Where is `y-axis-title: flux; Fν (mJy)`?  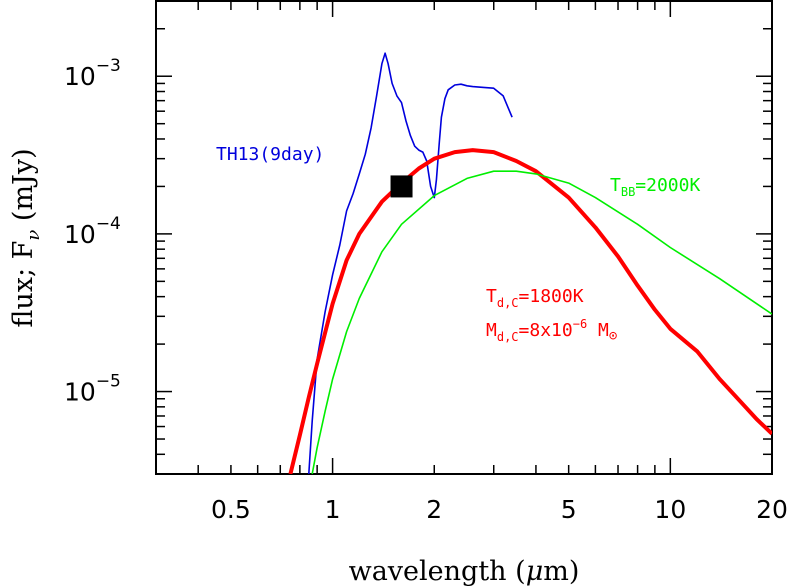 y-axis-title: flux; Fν (mJy) is located at coordinates (26, 237).